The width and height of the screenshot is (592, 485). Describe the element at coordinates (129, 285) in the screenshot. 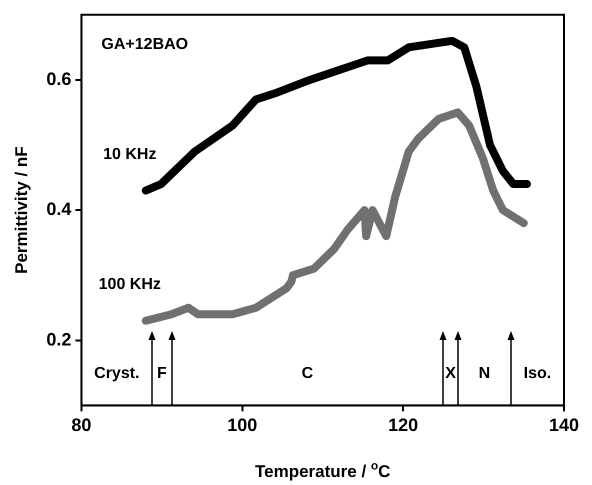

I see `series-label: 100 KHz` at that location.